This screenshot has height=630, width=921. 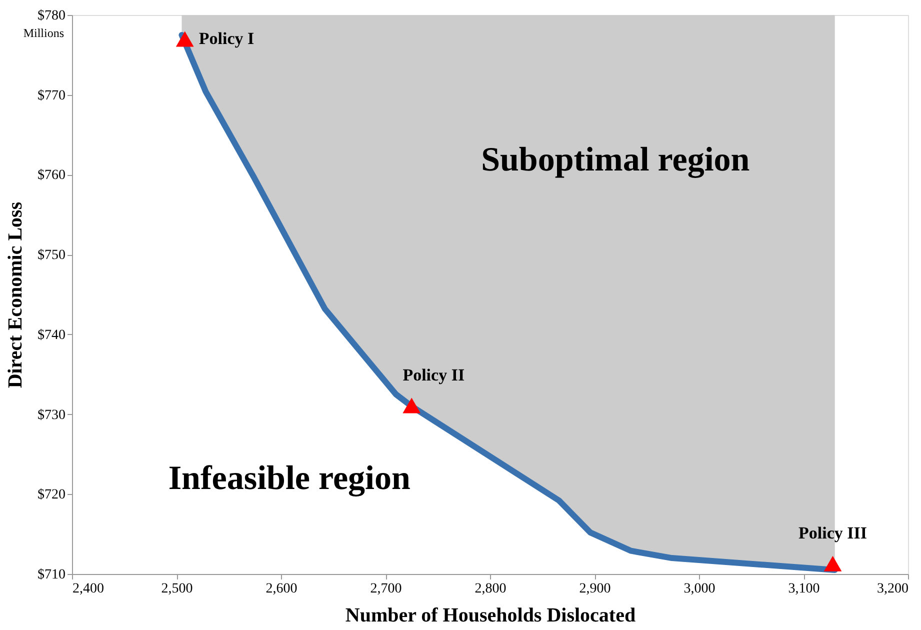 What do you see at coordinates (88, 589) in the screenshot?
I see `x-tick-label: 2,400` at bounding box center [88, 589].